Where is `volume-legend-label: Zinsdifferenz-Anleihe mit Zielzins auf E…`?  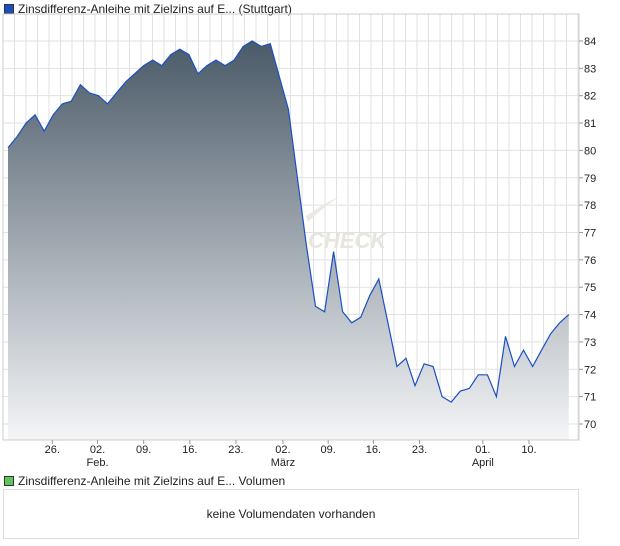 volume-legend-label: Zinsdifferenz-Anleihe mit Zielzins auf E… is located at coordinates (152, 481).